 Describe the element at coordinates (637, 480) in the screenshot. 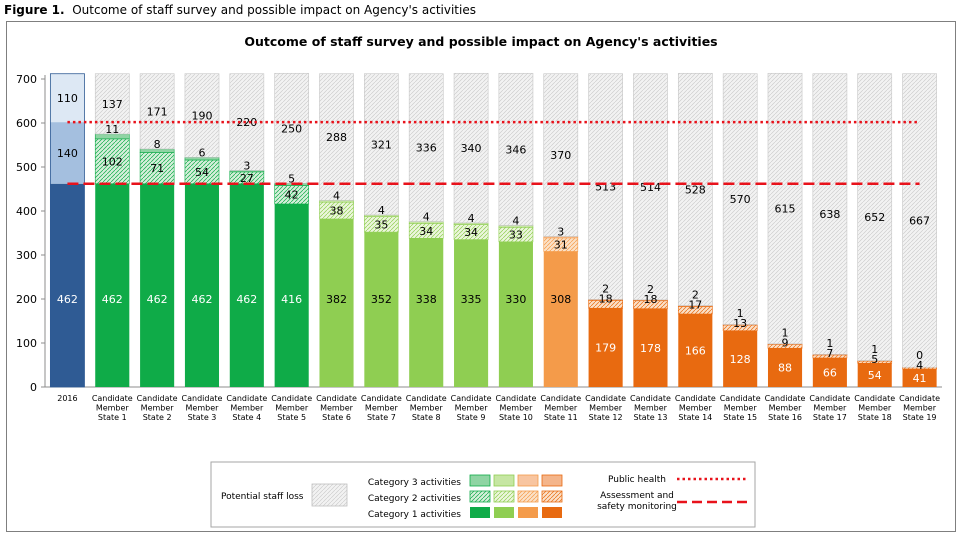

I see `legend-label-public-health: Public health` at that location.